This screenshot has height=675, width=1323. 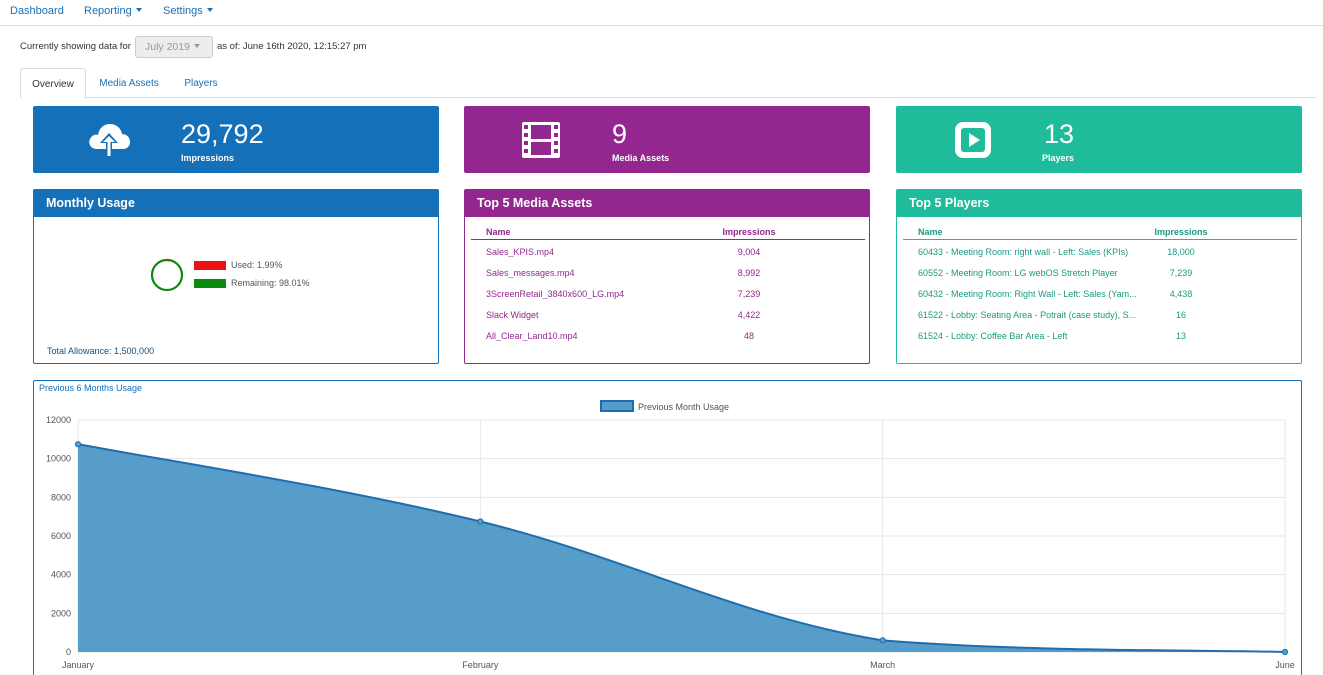 I want to click on x-tick-label: January, so click(x=78, y=665).